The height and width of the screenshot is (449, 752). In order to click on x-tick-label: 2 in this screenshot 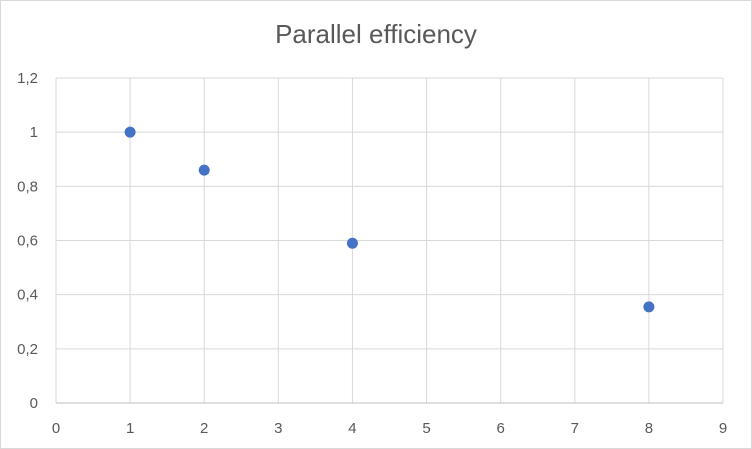, I will do `click(204, 428)`.